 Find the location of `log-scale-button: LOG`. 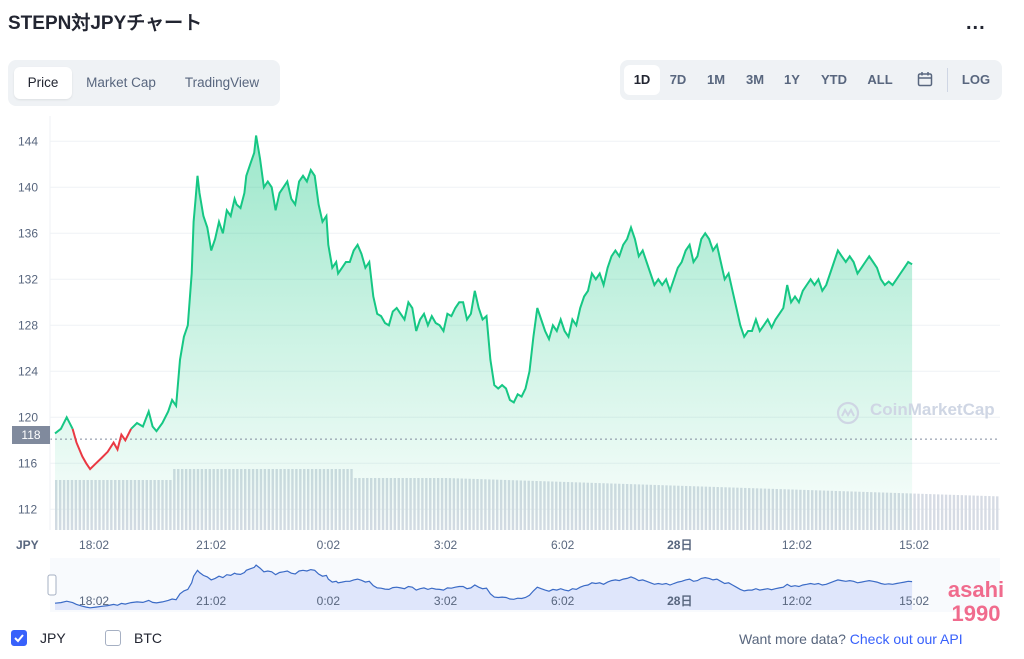

log-scale-button: LOG is located at coordinates (976, 79).